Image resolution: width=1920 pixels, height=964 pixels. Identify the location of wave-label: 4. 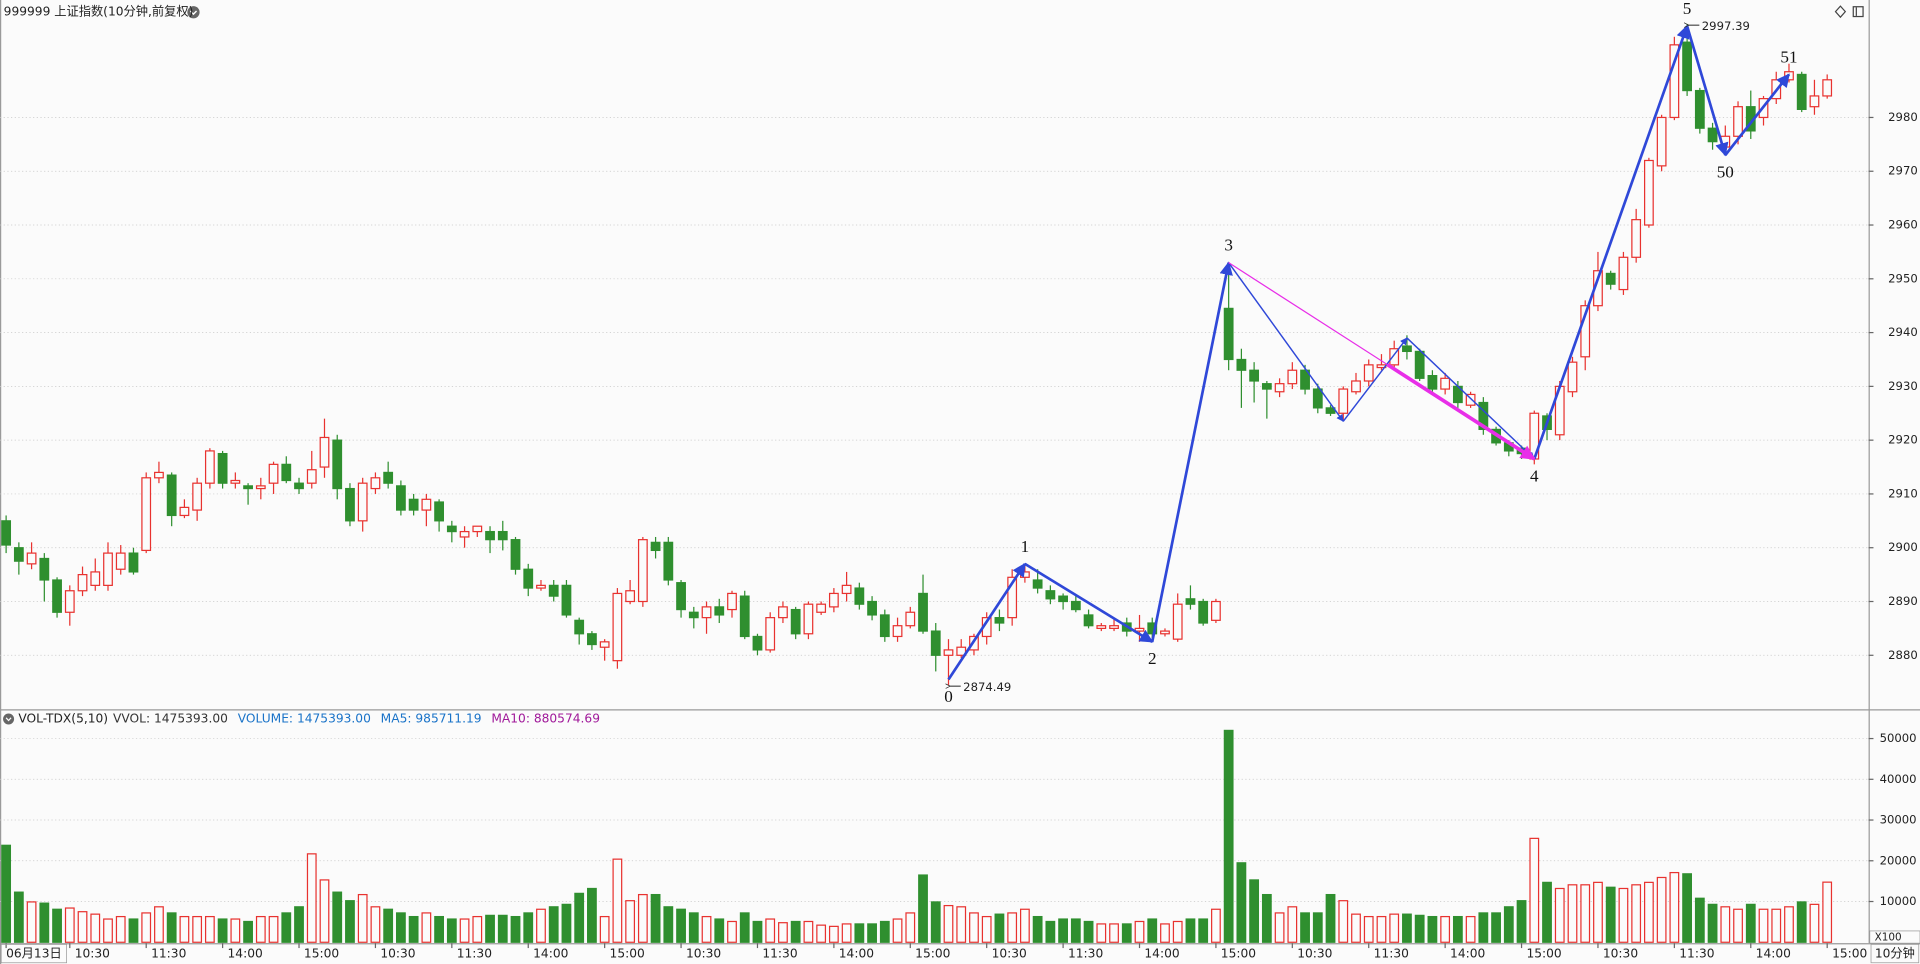
(1534, 475).